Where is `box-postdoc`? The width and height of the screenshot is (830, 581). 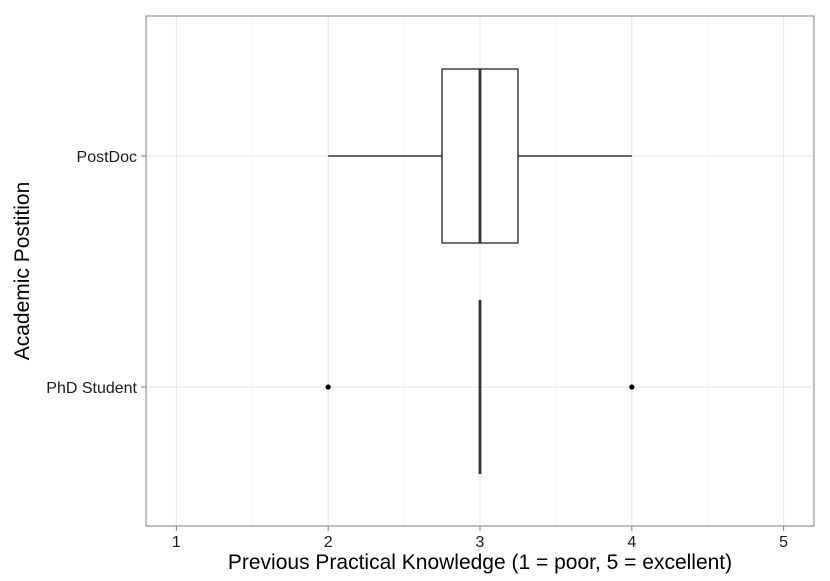
box-postdoc is located at coordinates (480, 156).